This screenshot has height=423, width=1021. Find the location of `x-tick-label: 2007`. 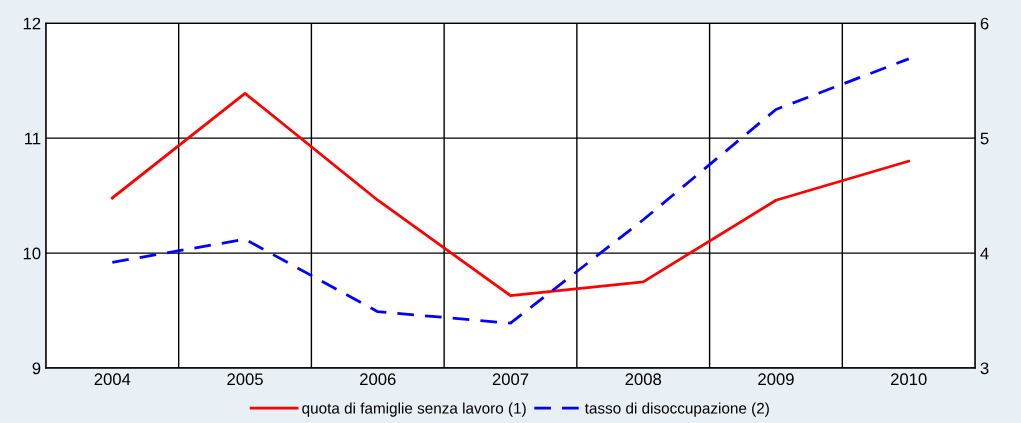

x-tick-label: 2007 is located at coordinates (510, 379).